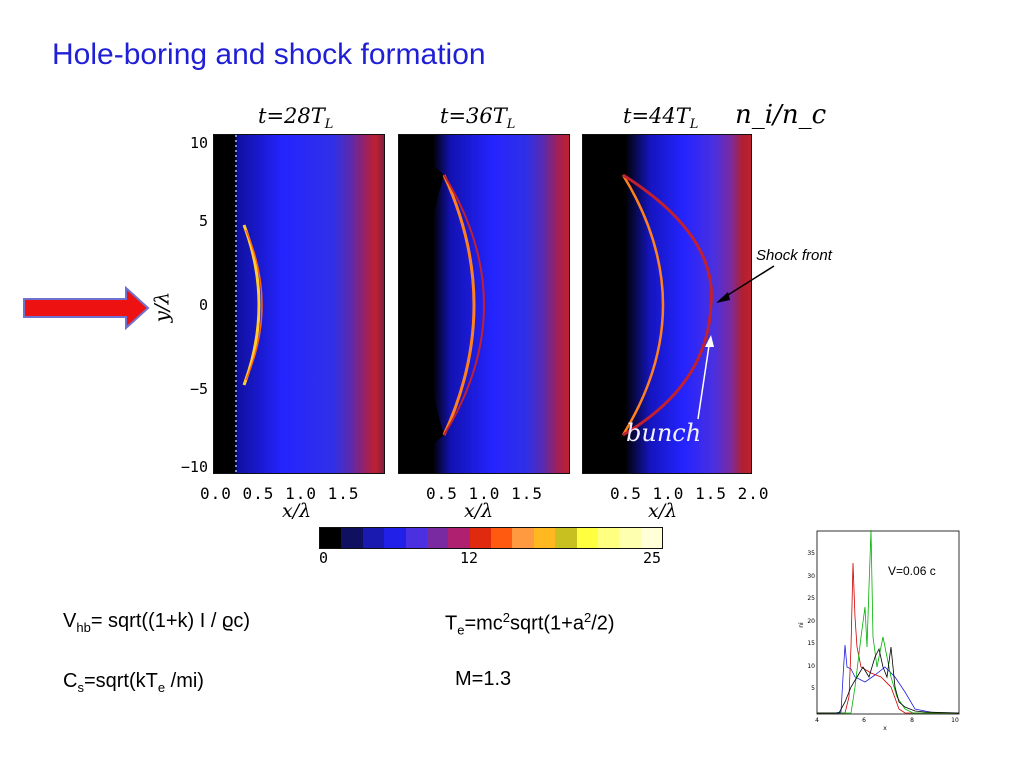  What do you see at coordinates (86, 308) in the screenshot?
I see `laser-arrow-icon` at bounding box center [86, 308].